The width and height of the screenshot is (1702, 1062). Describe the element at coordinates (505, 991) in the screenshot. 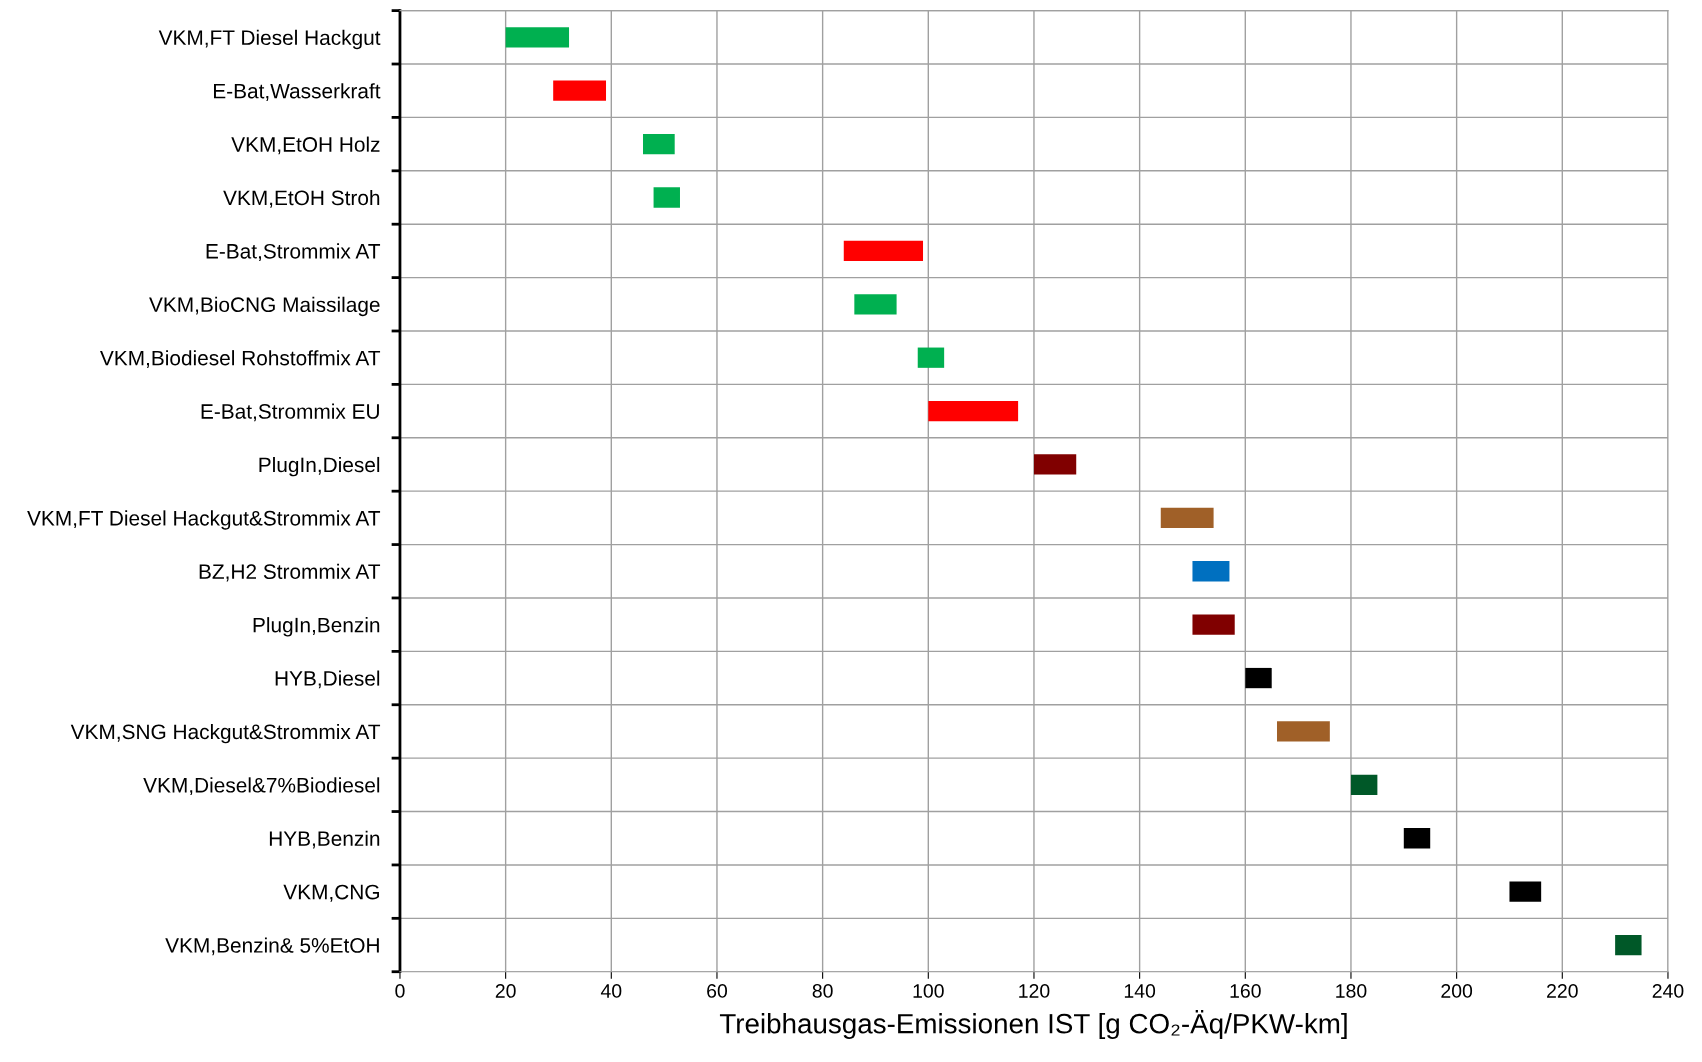

I see `x-tick-label: 20` at that location.